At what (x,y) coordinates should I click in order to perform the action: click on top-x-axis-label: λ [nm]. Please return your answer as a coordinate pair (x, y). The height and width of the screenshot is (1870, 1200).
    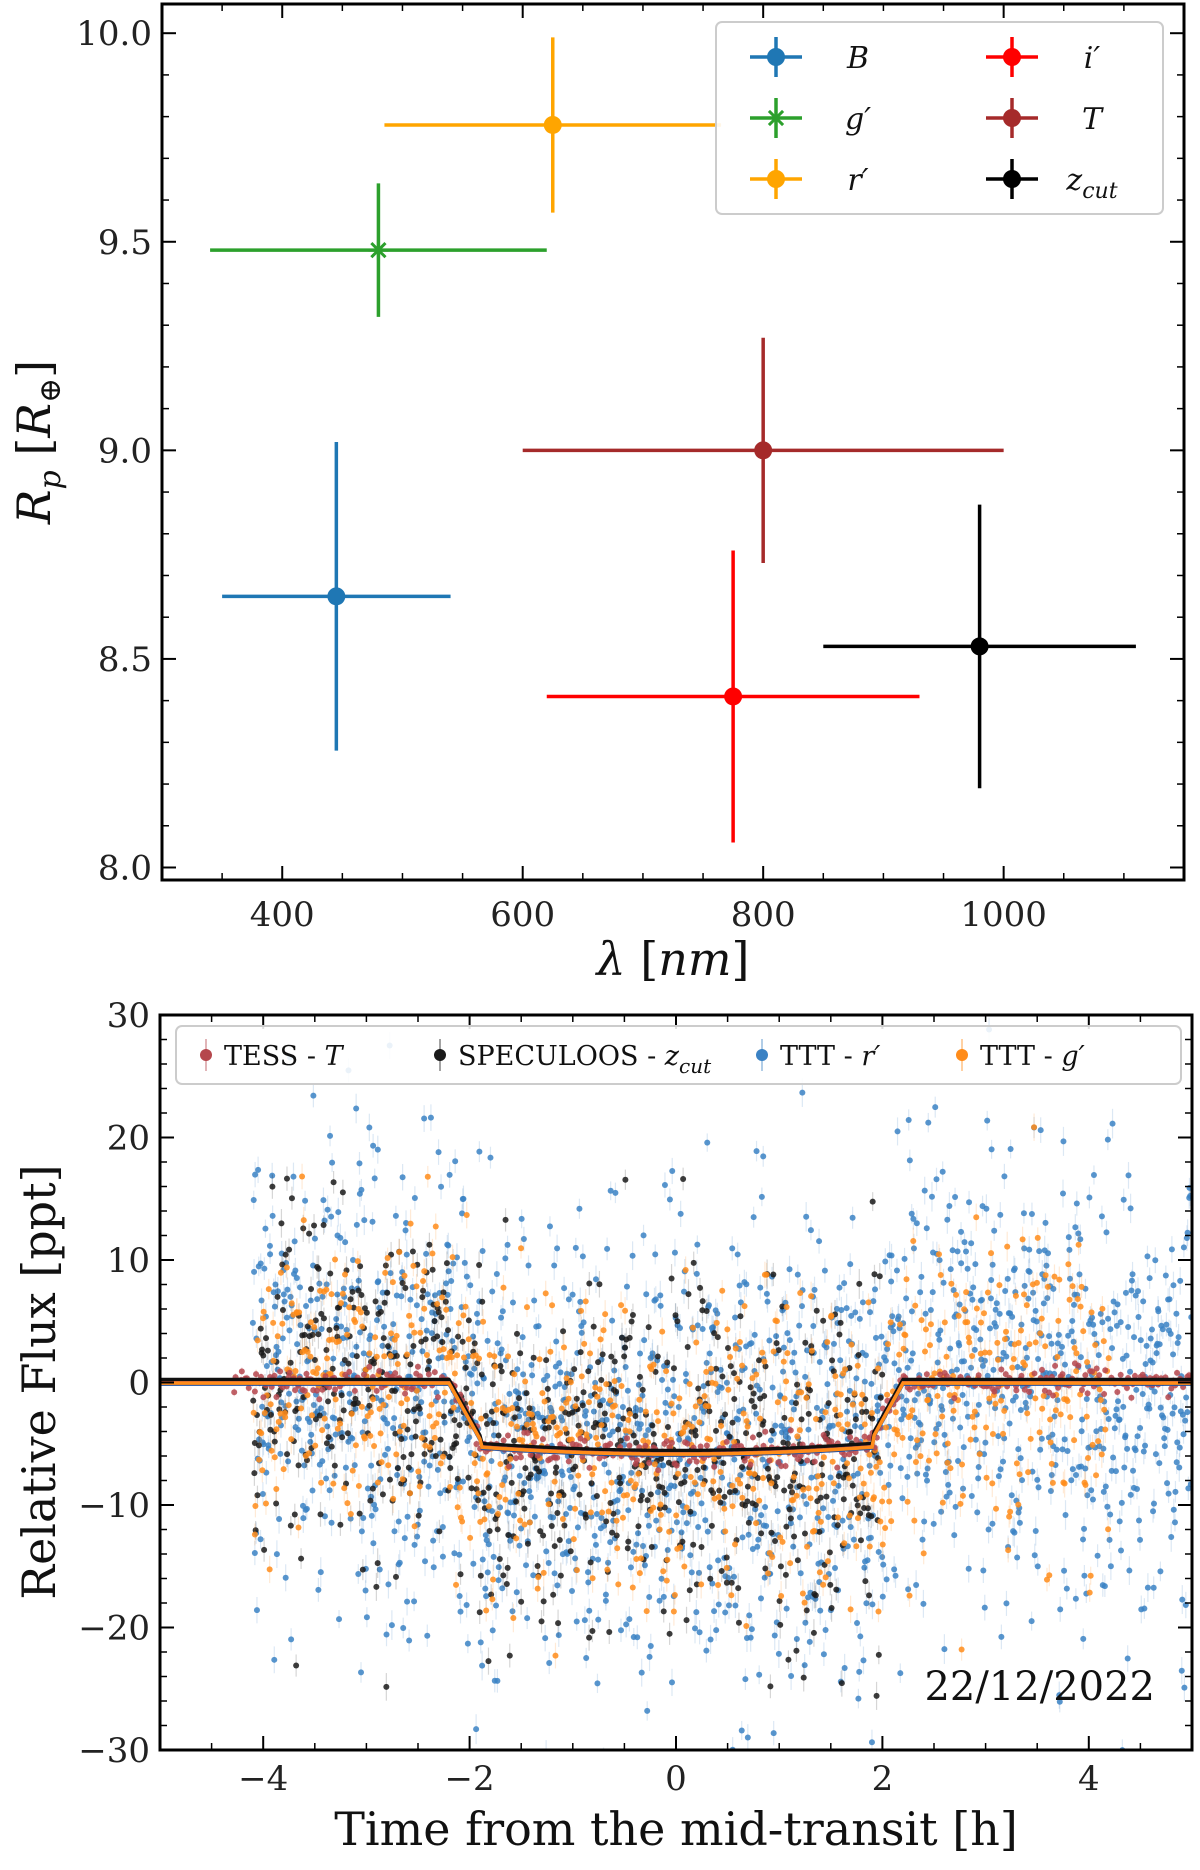
    Looking at the image, I should click on (672, 959).